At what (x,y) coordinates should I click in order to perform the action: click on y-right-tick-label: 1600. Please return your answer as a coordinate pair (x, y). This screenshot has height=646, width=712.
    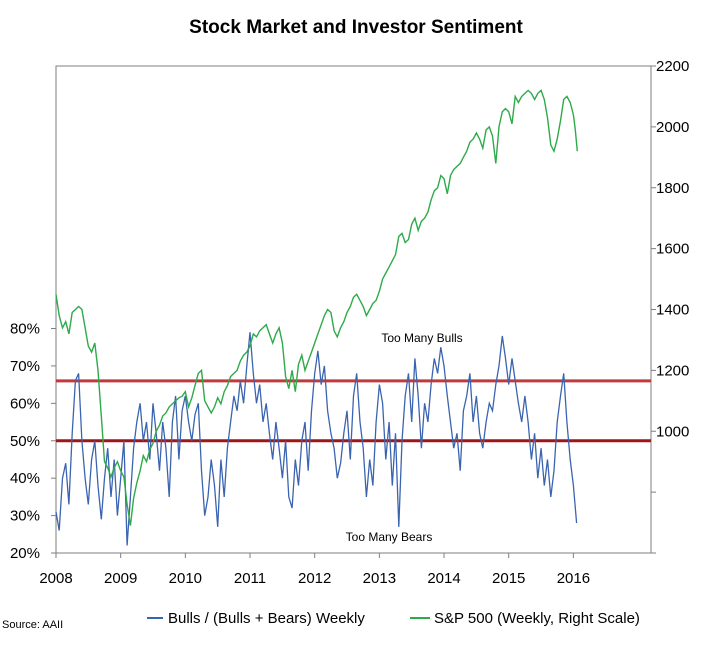
    Looking at the image, I should click on (672, 249).